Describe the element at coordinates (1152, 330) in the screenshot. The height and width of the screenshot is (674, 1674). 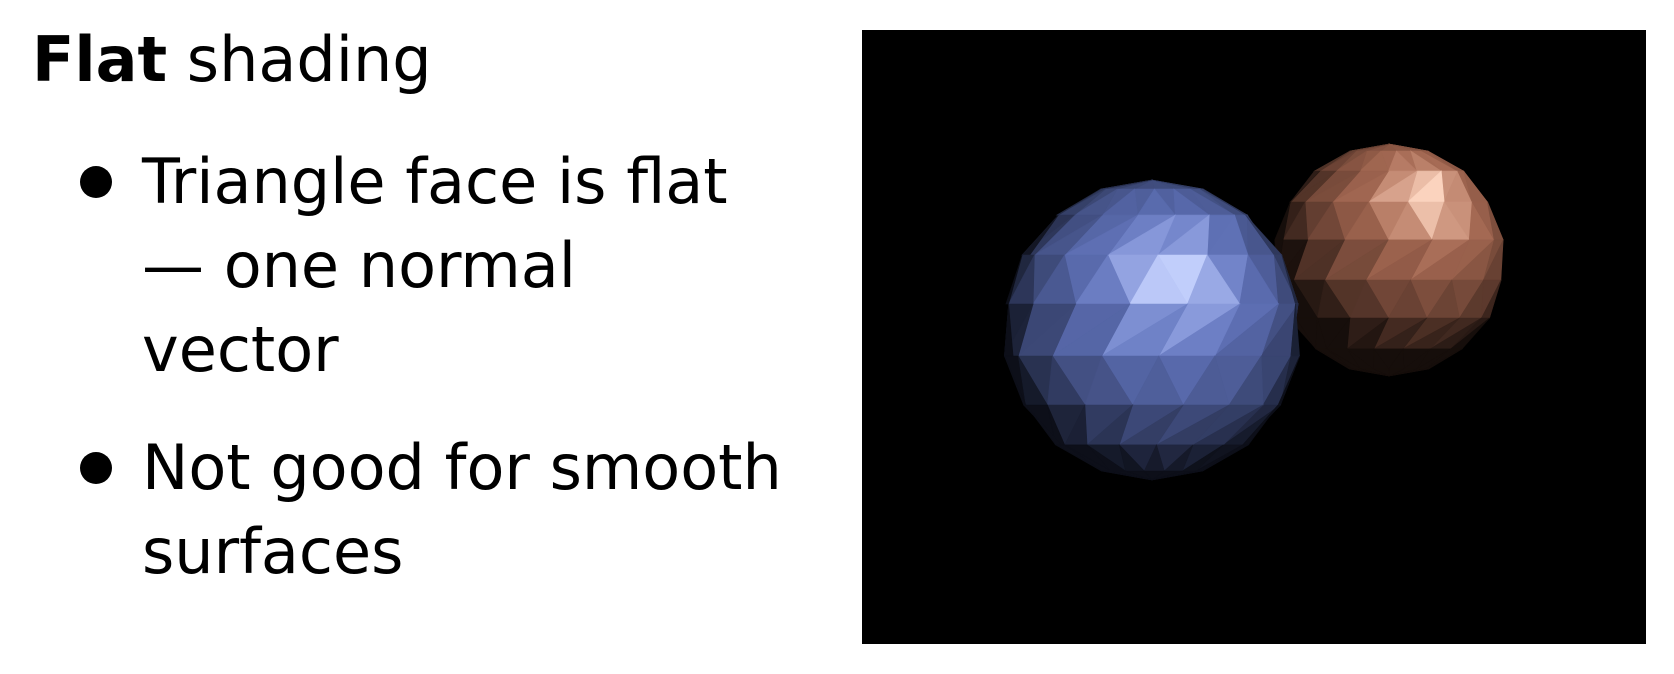
I see `blue-sphere` at that location.